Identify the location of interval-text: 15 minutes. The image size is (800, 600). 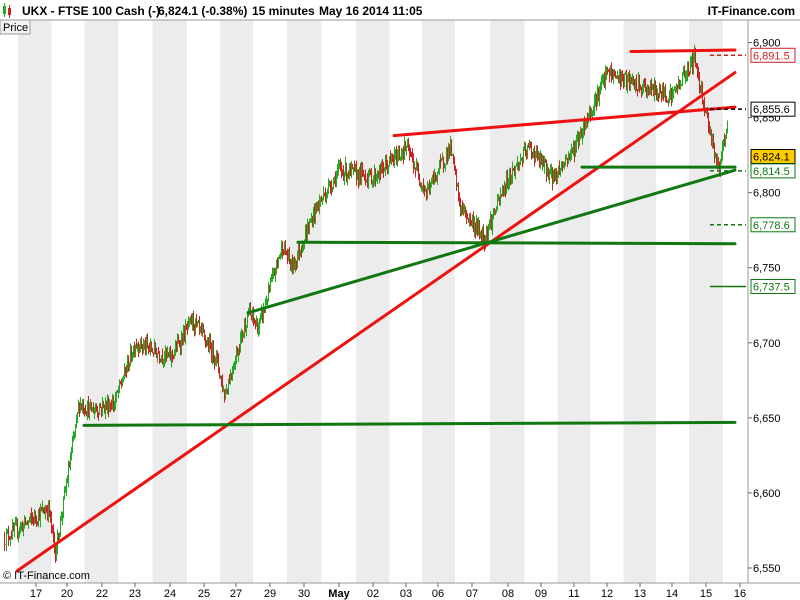
(283, 11).